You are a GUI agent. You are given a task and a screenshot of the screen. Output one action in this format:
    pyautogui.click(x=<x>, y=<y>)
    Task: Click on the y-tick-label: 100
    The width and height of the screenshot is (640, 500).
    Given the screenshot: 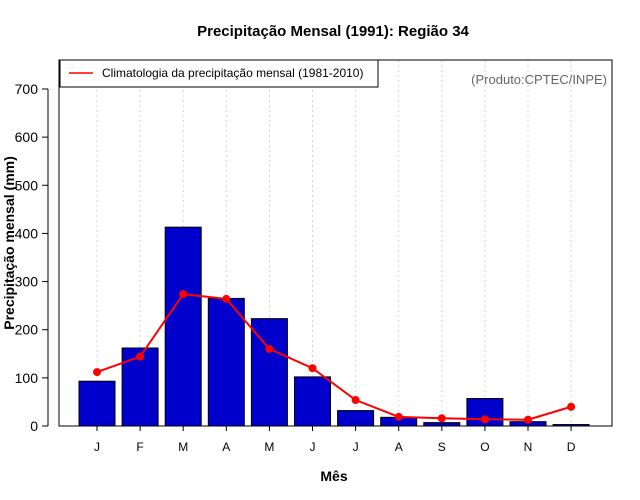 What is the action you would take?
    pyautogui.click(x=27, y=378)
    